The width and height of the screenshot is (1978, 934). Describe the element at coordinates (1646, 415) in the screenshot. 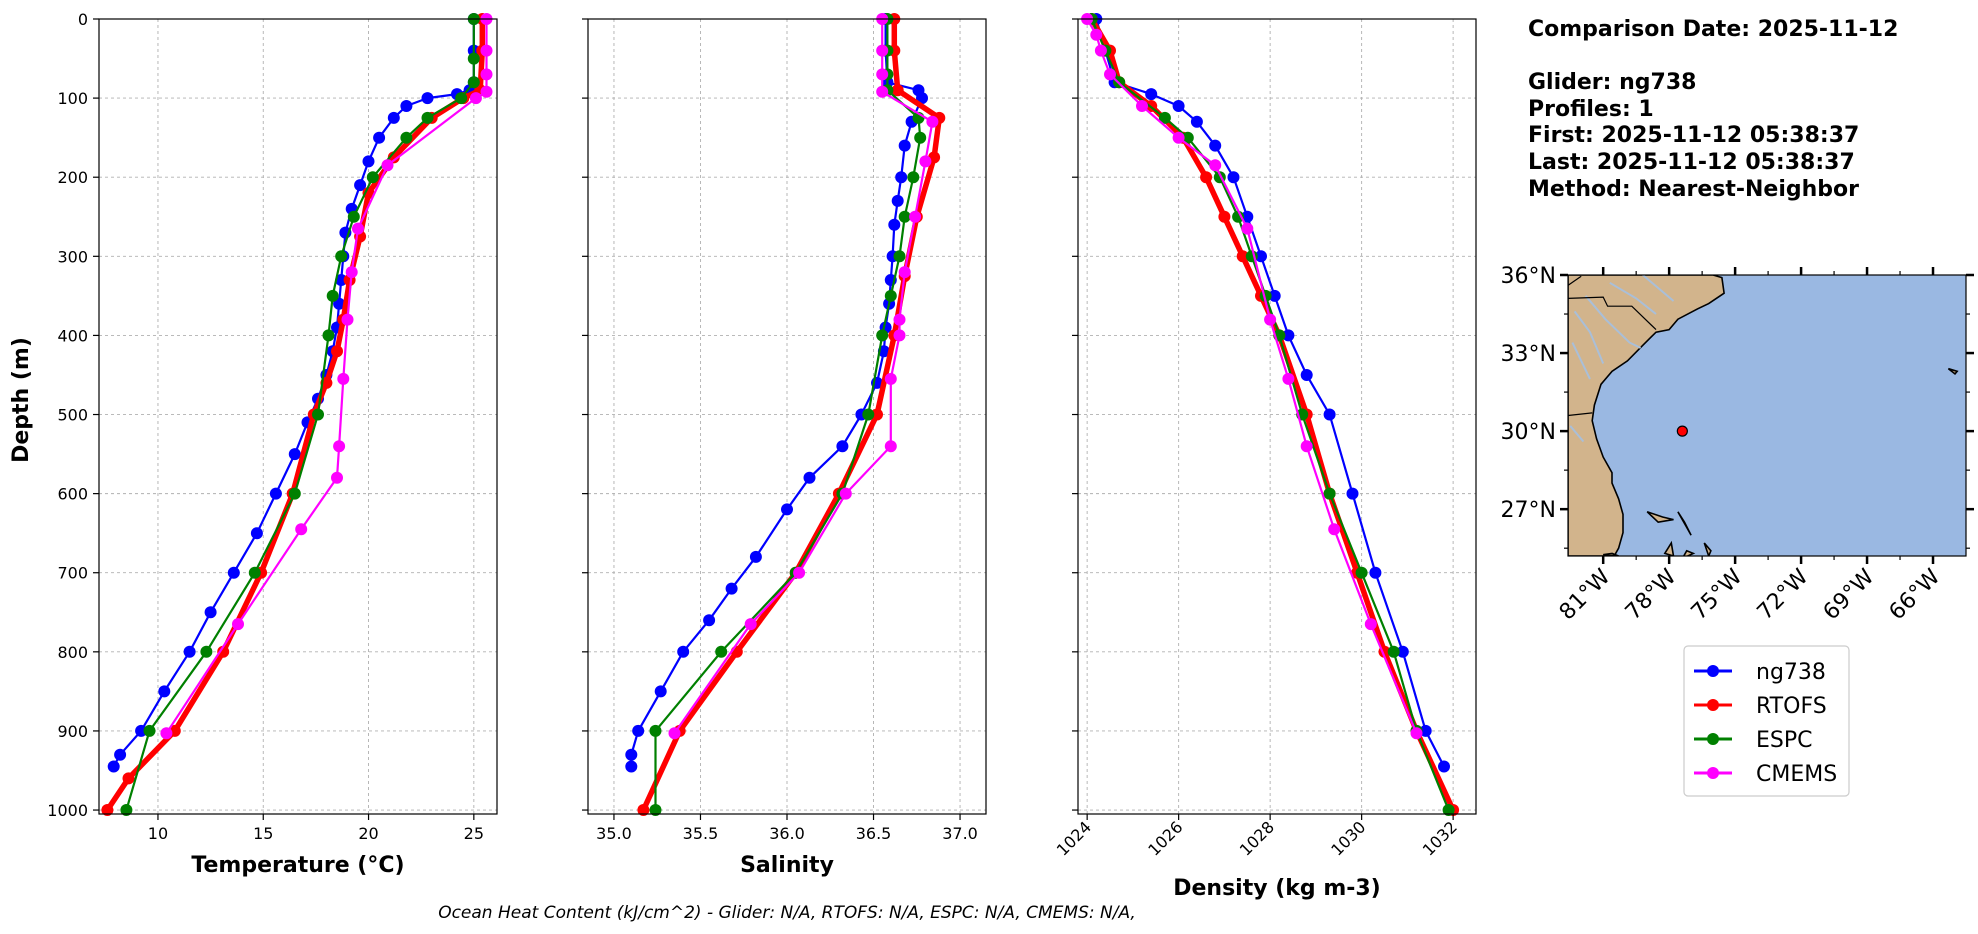

I see `land-area` at that location.